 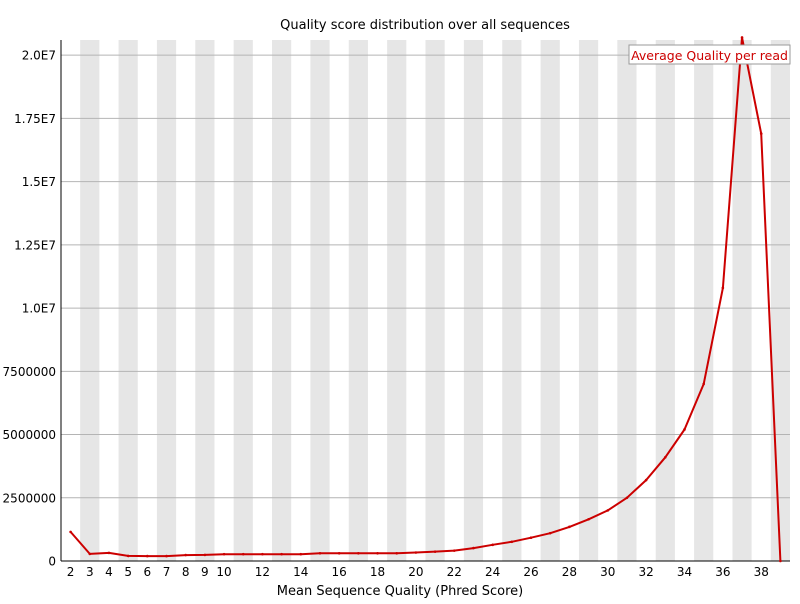 What do you see at coordinates (39, 182) in the screenshot?
I see `y-tick-label: 1.5E7` at bounding box center [39, 182].